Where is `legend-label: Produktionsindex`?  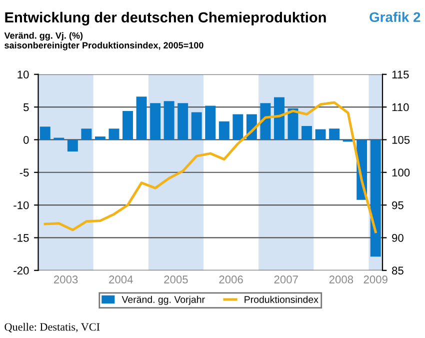
legend-label: Produktionsindex is located at coordinates (281, 299).